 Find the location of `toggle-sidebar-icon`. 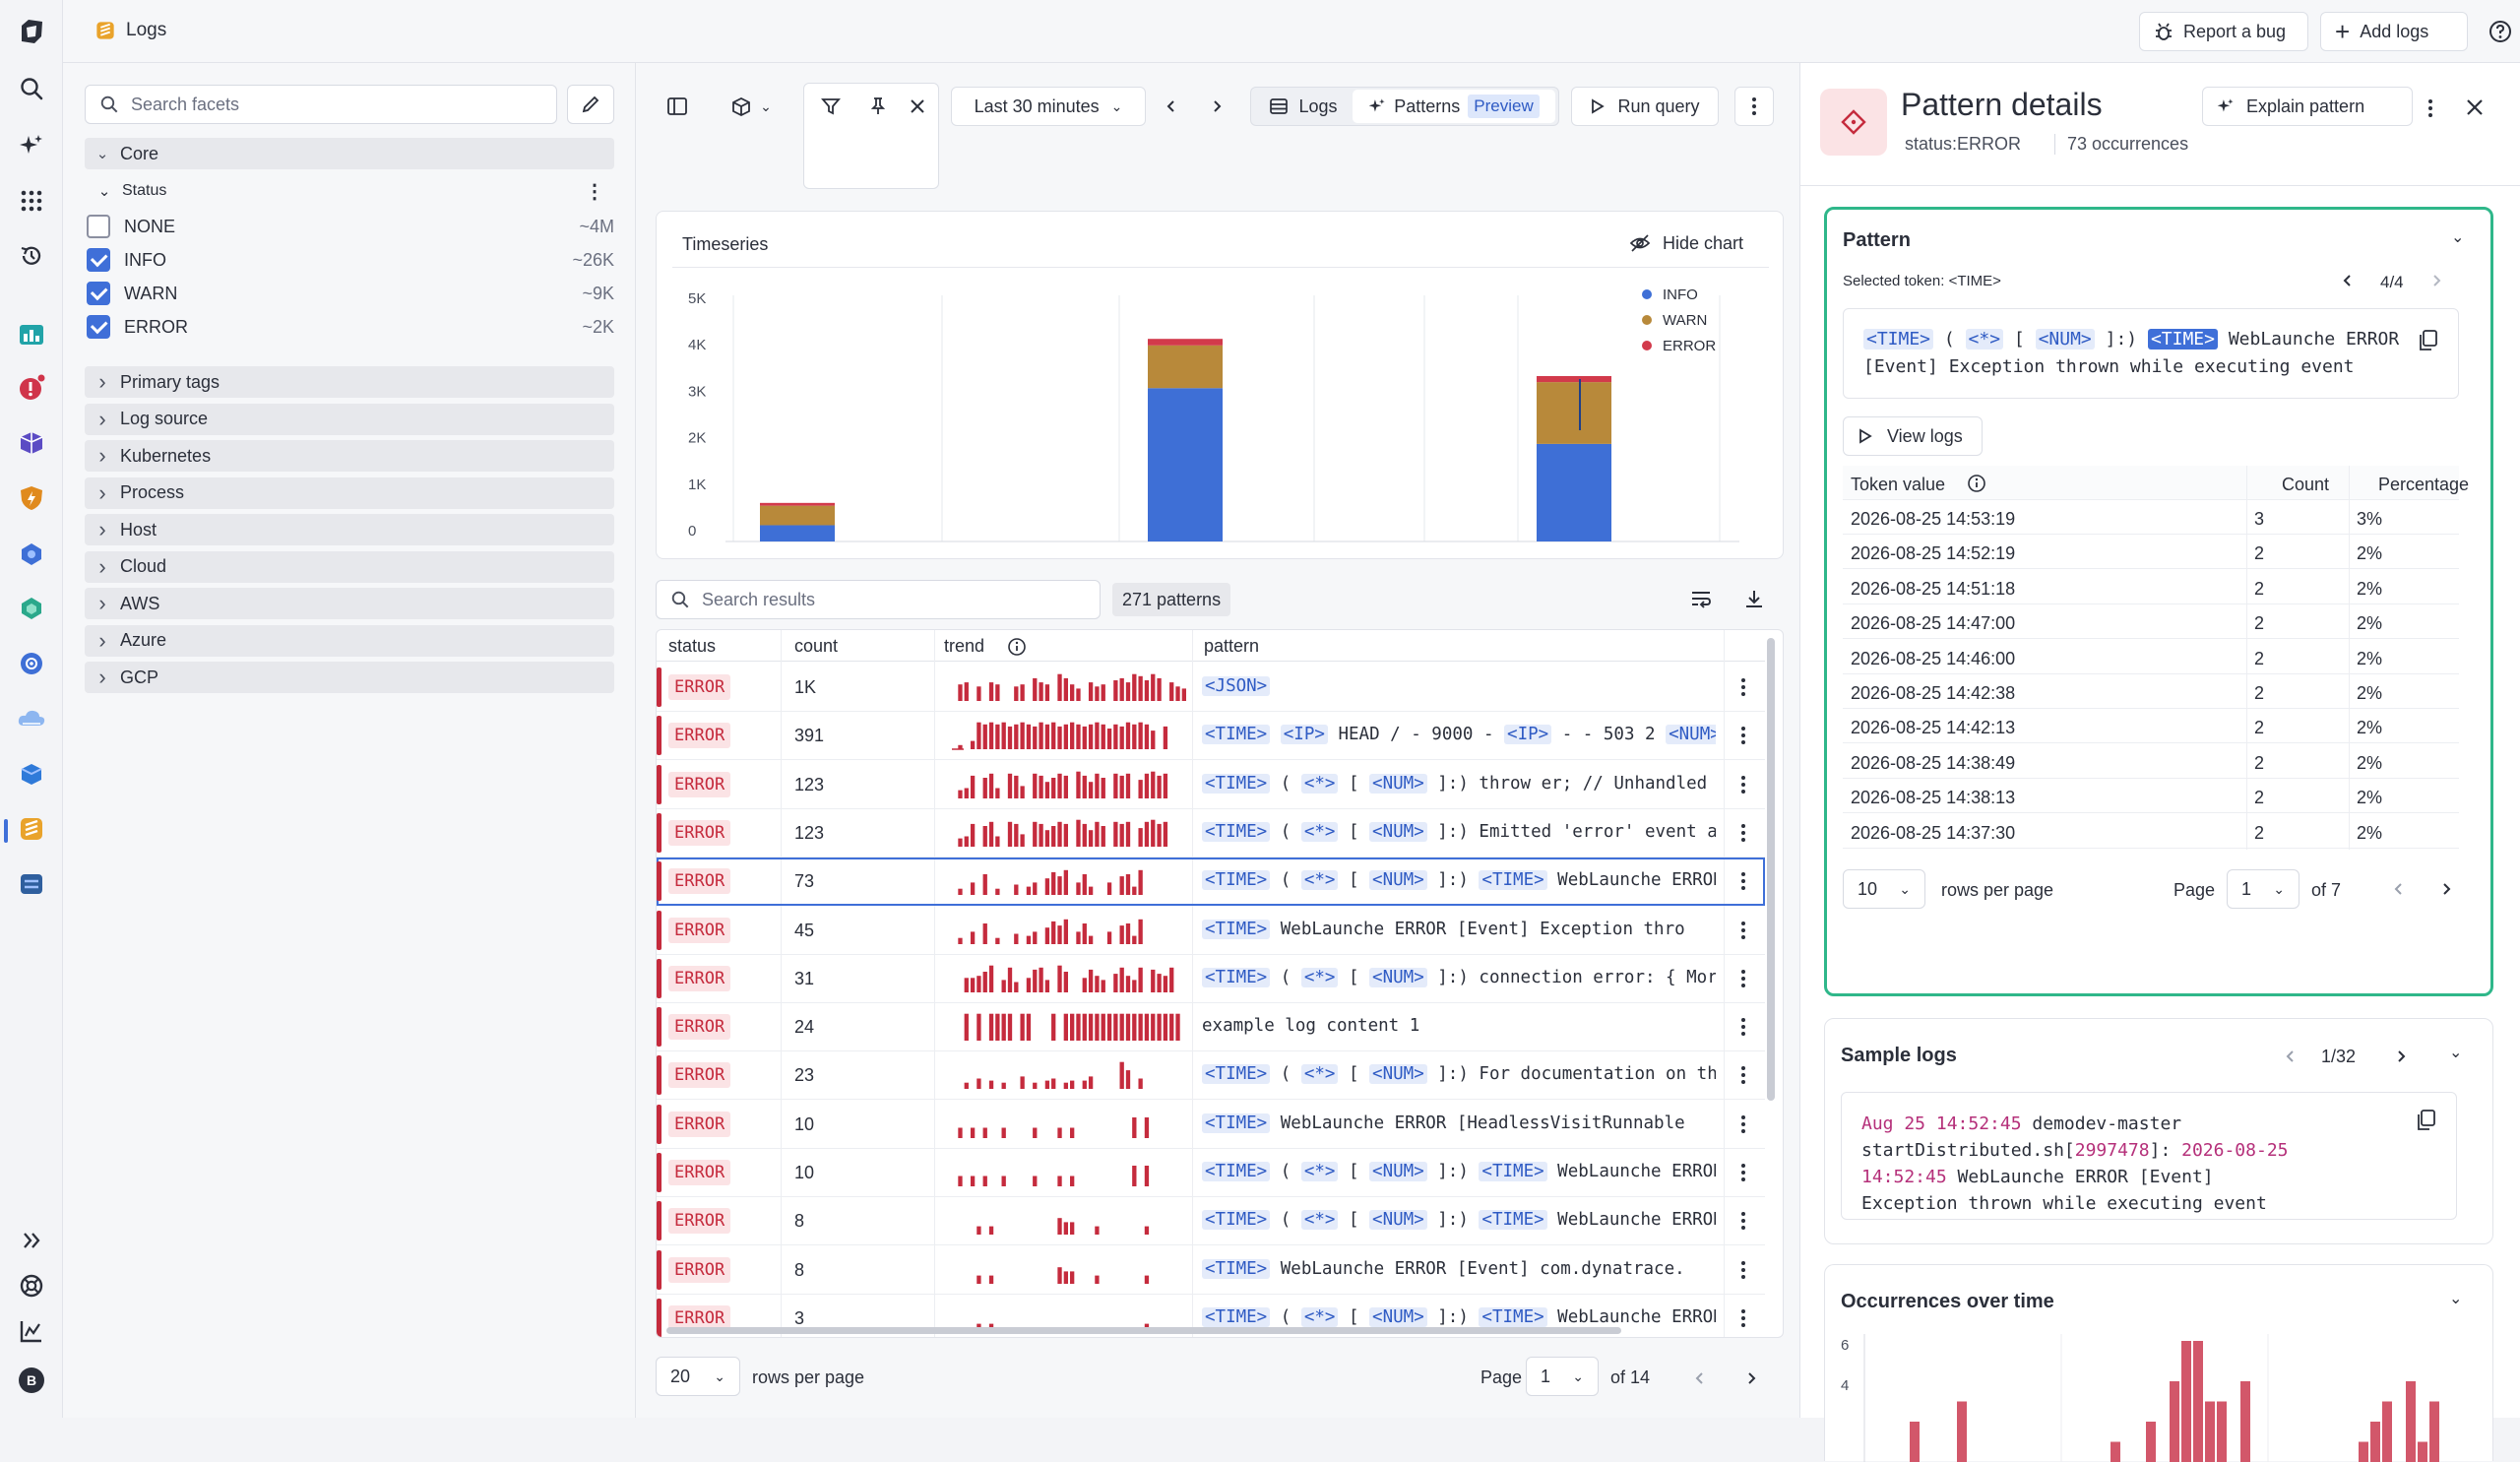

toggle-sidebar-icon is located at coordinates (677, 106).